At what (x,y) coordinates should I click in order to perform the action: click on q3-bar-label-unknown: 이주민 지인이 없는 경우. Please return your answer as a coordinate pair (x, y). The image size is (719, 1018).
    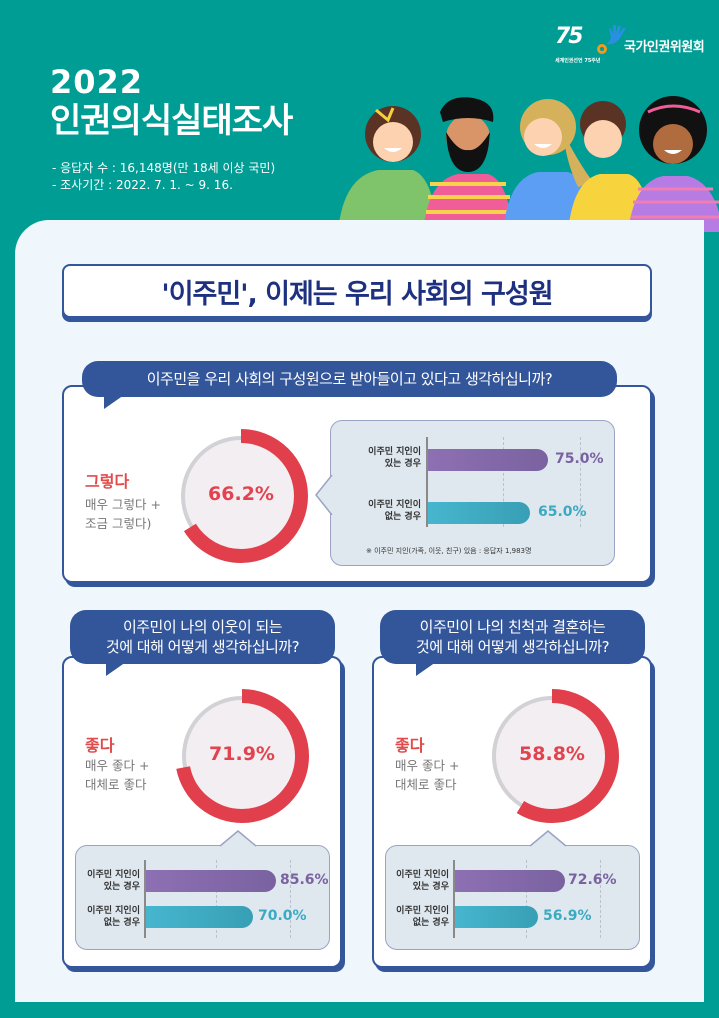
    Looking at the image, I should click on (422, 917).